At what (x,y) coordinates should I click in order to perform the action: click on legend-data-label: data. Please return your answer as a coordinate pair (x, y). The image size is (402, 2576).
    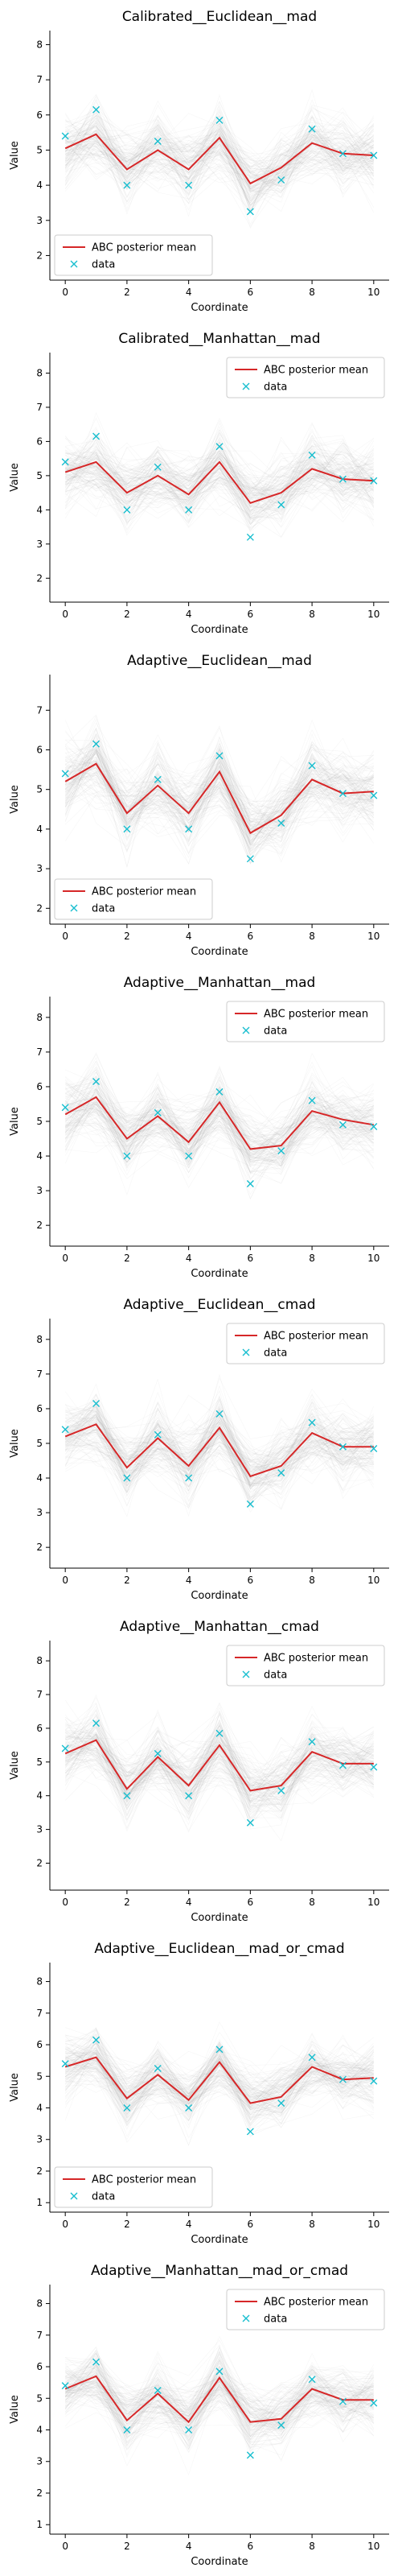
    Looking at the image, I should click on (275, 1676).